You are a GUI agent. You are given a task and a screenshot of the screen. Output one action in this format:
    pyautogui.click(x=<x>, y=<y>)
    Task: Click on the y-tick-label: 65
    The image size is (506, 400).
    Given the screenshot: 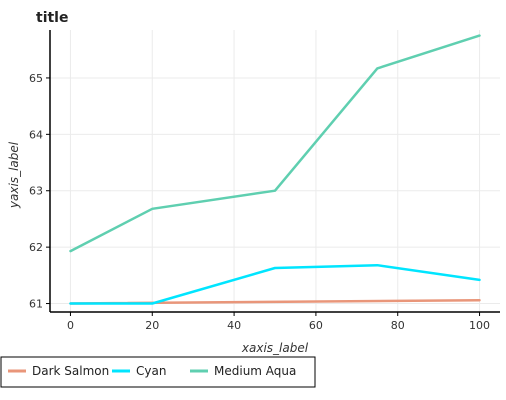 What is the action you would take?
    pyautogui.click(x=36, y=78)
    